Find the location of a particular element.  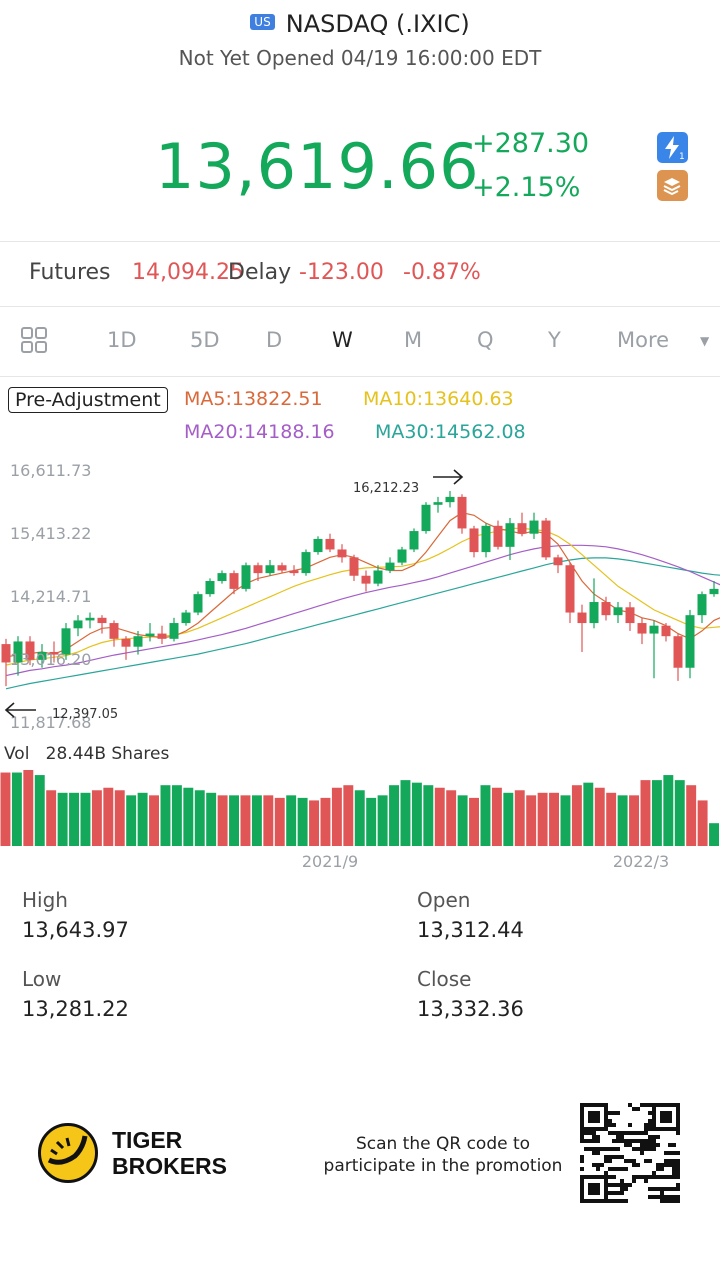

y-tick-label: 11,817.68 is located at coordinates (50, 722).